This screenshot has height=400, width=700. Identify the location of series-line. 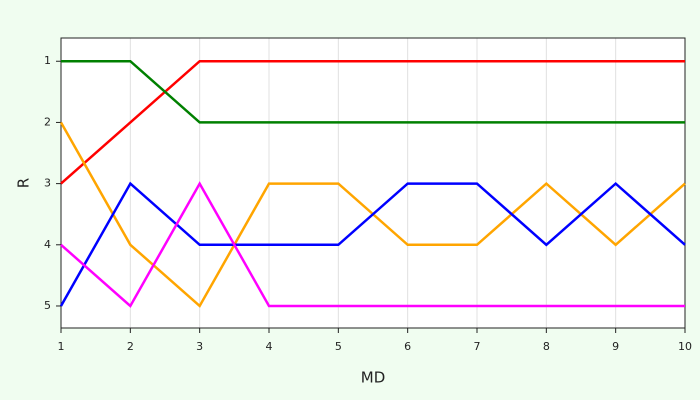
(373, 91).